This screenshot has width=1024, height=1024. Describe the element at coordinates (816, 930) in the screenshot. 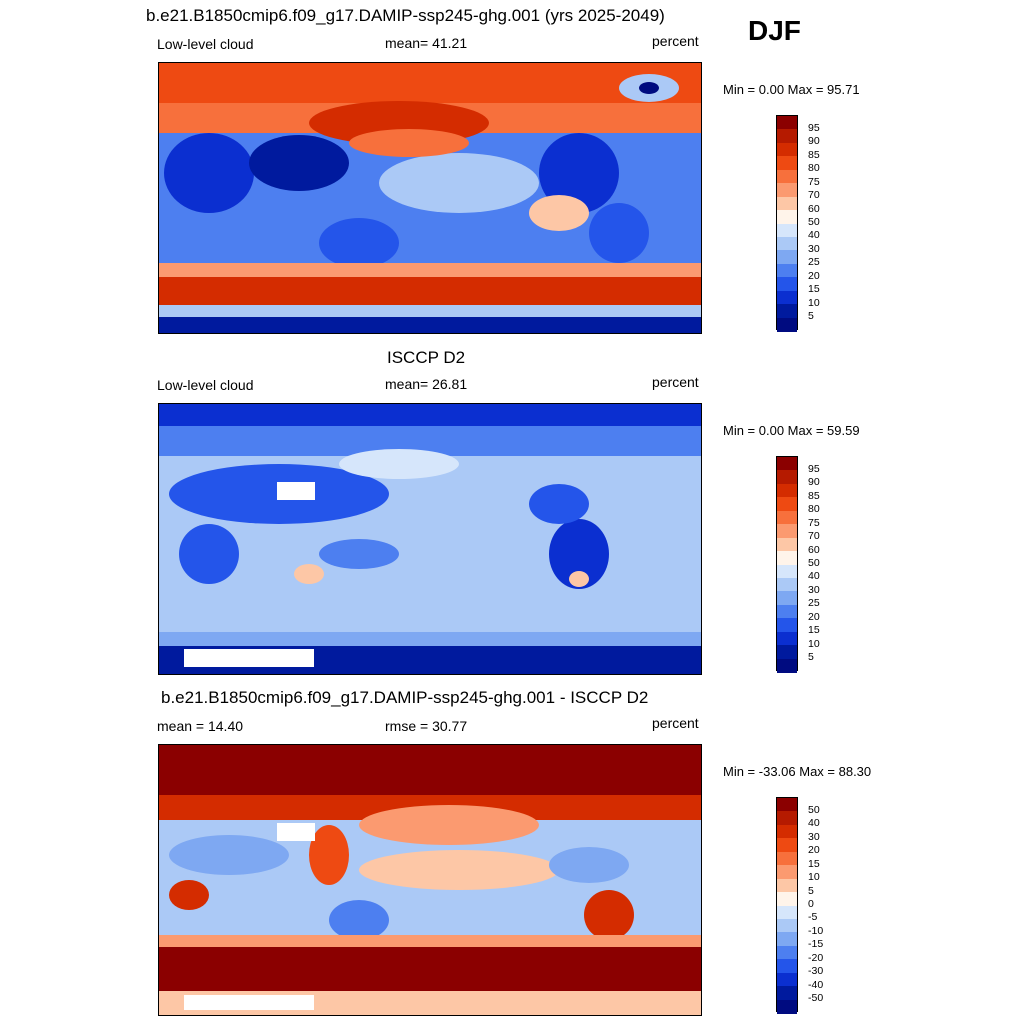

I see `colorbar-tick-label: -10` at that location.